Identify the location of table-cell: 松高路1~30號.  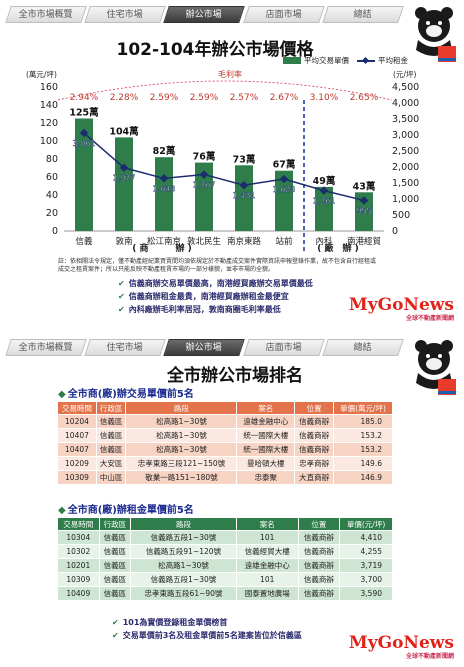
(181, 421).